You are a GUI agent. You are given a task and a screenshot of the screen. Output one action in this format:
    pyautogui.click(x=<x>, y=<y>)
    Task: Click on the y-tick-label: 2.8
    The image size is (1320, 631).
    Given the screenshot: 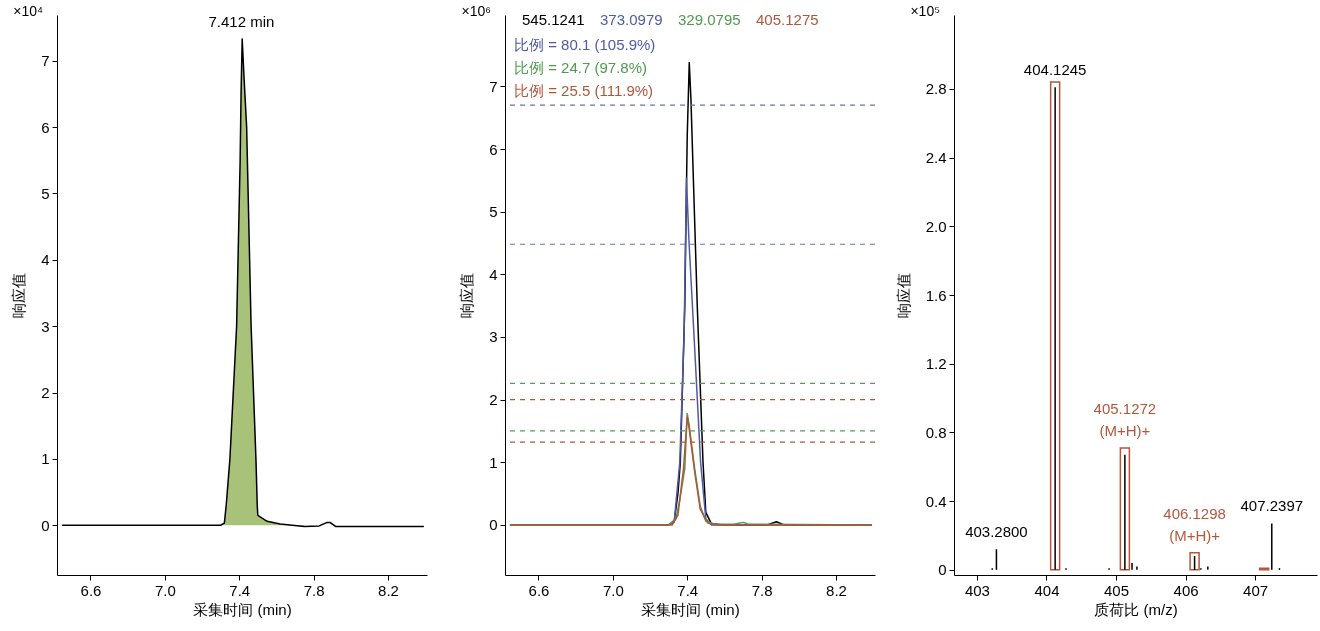 What is the action you would take?
    pyautogui.click(x=936, y=89)
    